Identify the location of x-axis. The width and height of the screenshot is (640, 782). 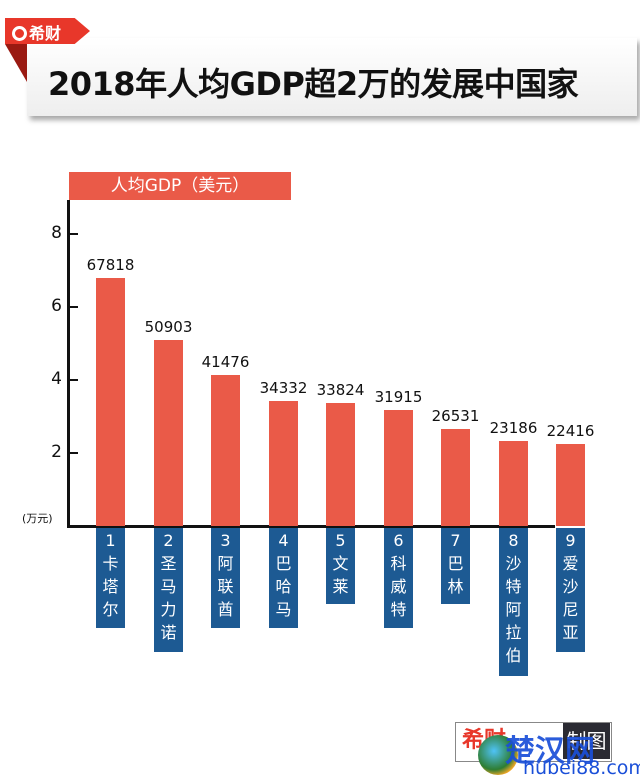
(311, 526).